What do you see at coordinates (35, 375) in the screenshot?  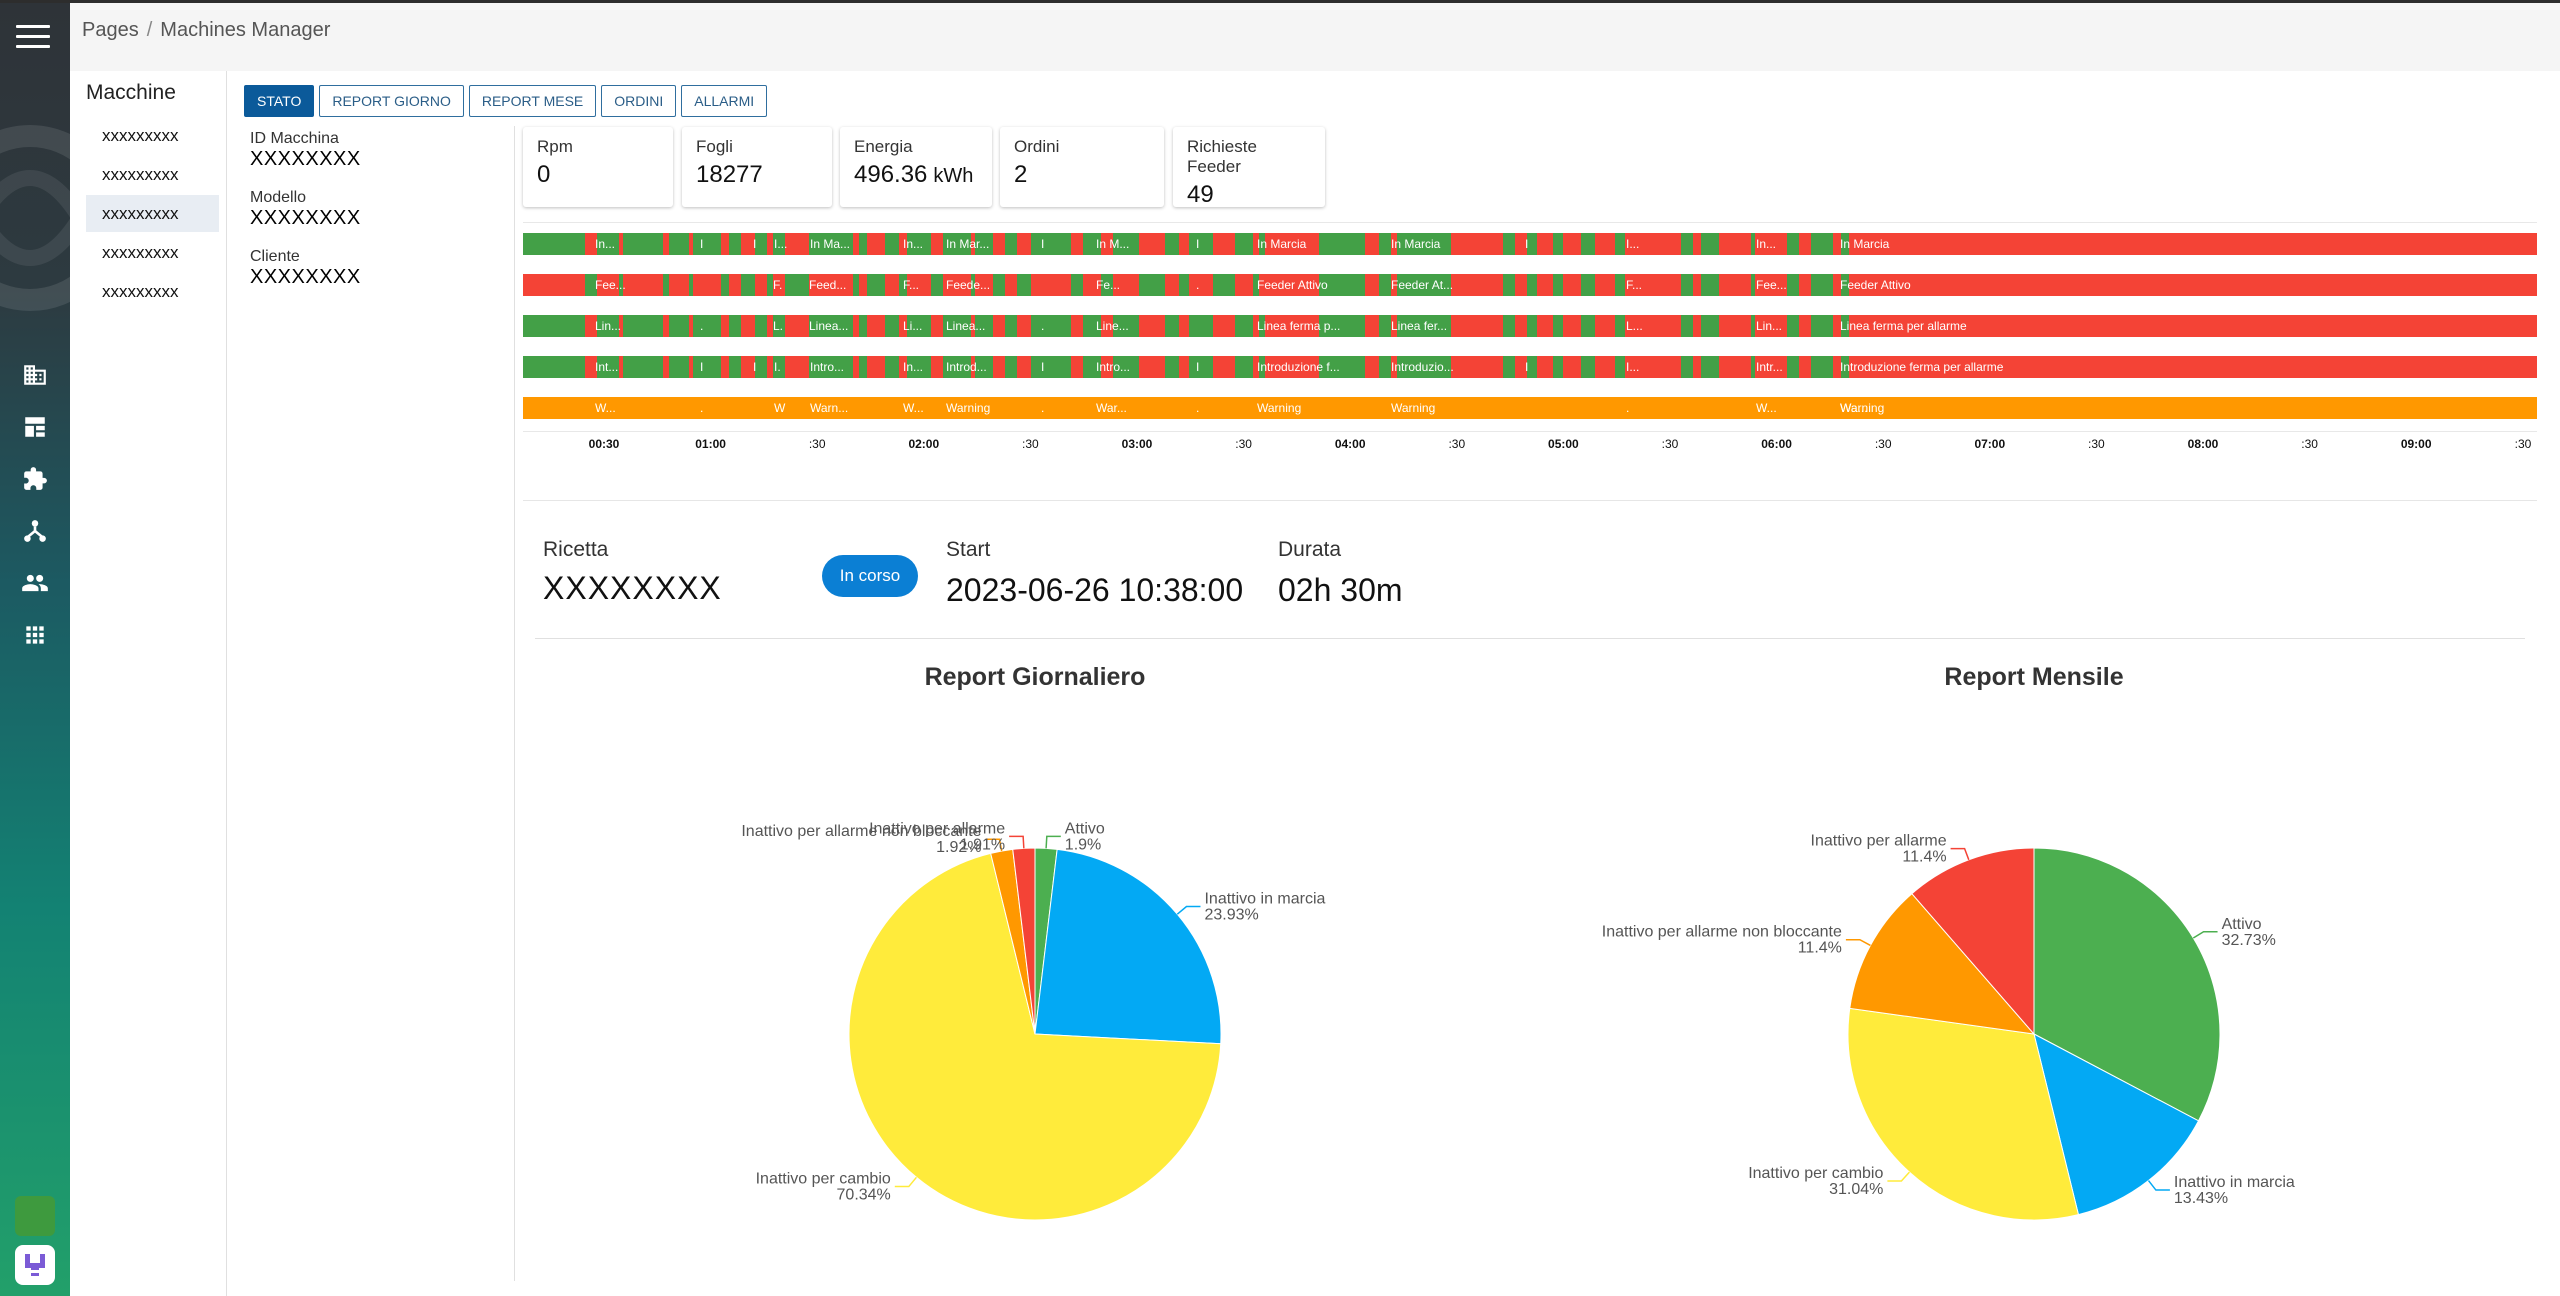 I see `building-icon` at bounding box center [35, 375].